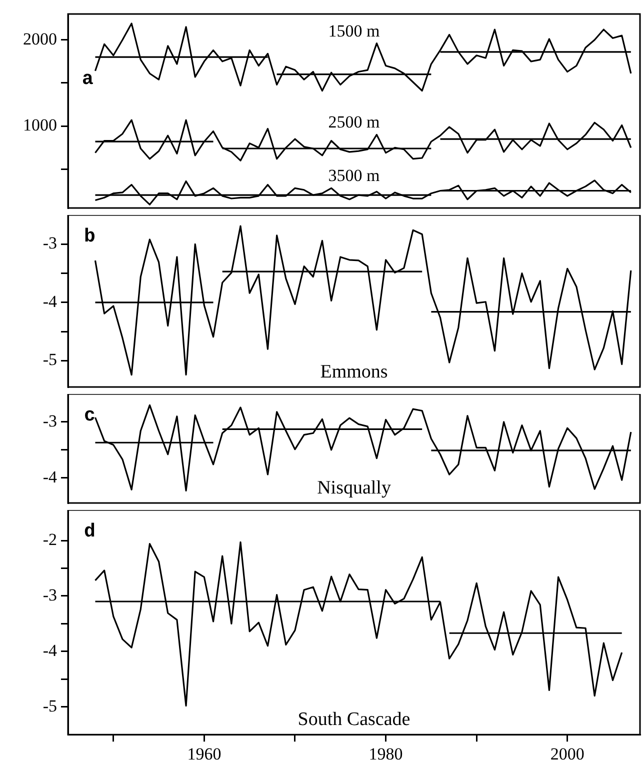 This screenshot has height=778, width=643. I want to click on x-tick-label: 1960, so click(204, 754).